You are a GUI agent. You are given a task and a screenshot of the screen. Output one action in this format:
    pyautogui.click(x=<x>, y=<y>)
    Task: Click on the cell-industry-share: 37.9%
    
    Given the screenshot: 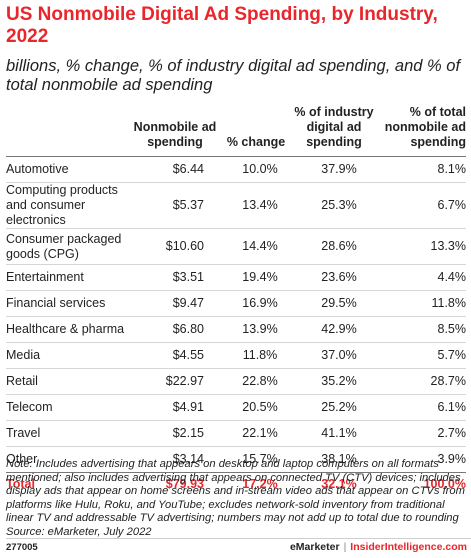 What is the action you would take?
    pyautogui.click(x=334, y=169)
    